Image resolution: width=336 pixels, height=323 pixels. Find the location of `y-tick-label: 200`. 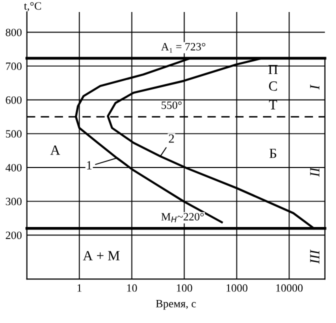

y-tick-label: 200 is located at coordinates (14, 236).